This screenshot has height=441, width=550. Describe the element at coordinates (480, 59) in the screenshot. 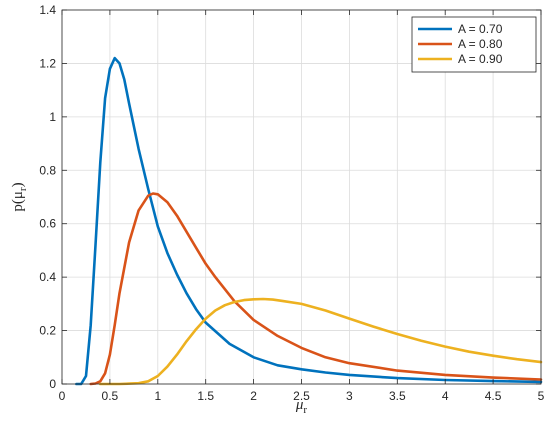

I see `legend-label-3: A = 0.90` at that location.